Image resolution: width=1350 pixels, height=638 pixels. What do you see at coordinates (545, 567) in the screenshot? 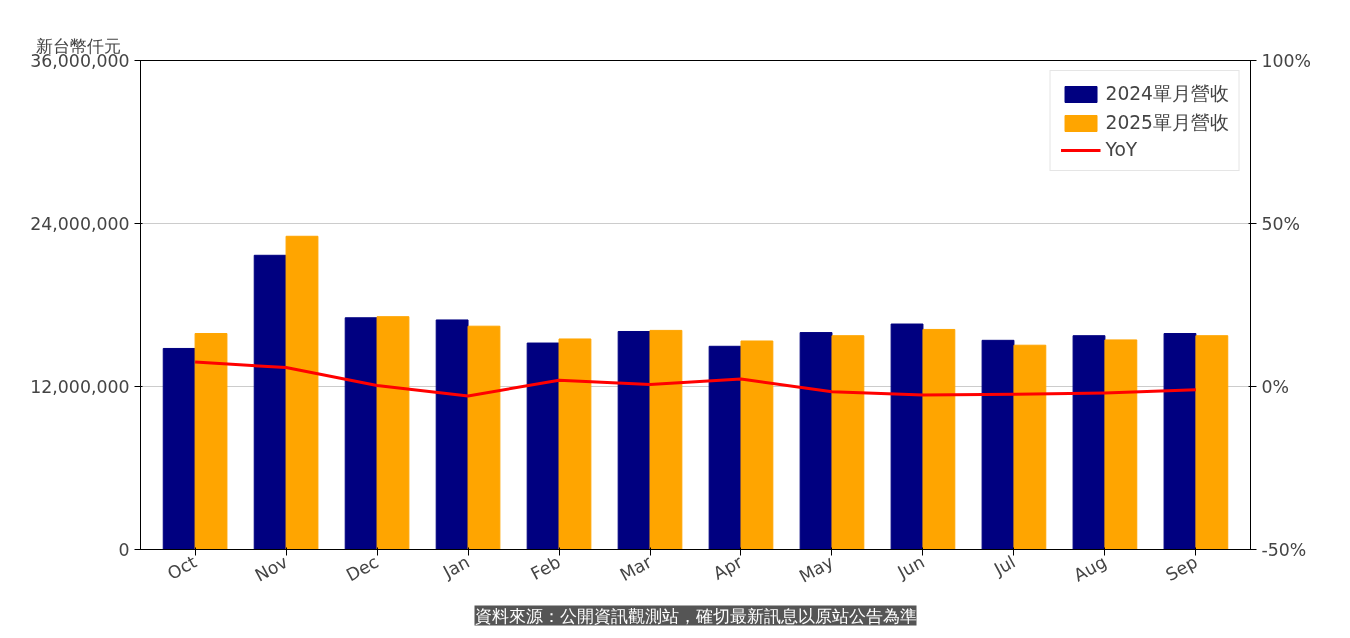
I see `x-tick-label: Feb` at bounding box center [545, 567].